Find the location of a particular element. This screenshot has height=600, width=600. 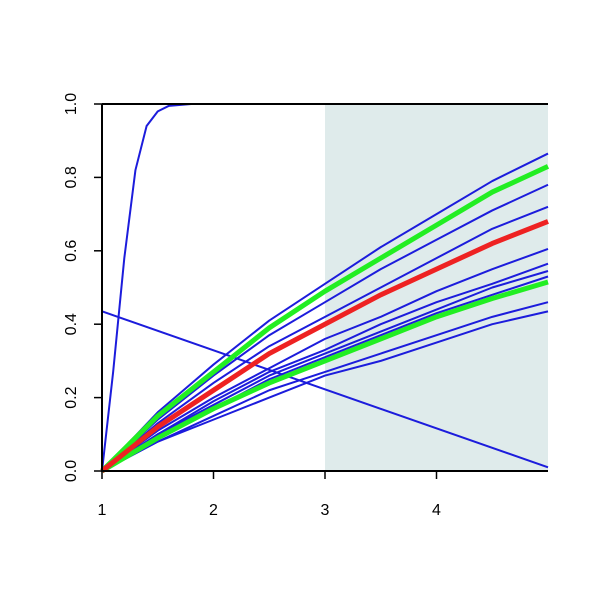

y-tick-label: 0.8 is located at coordinates (71, 177).